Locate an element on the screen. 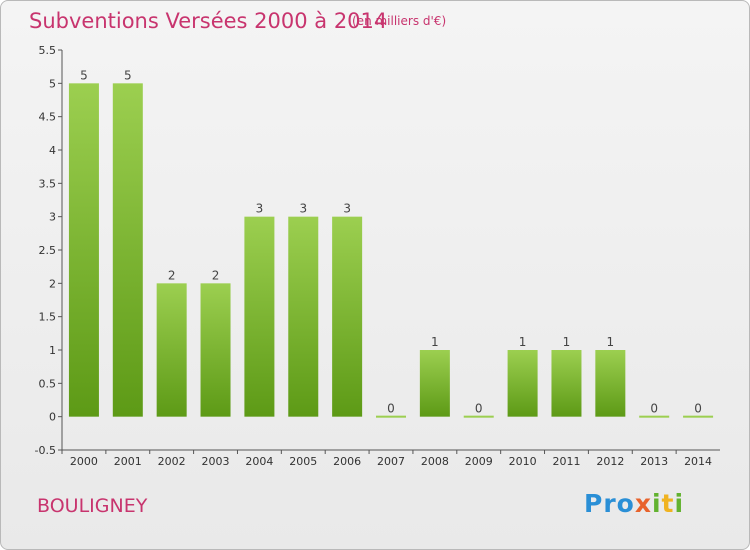 The image size is (750, 550). x-tick-label: 2007 is located at coordinates (391, 461).